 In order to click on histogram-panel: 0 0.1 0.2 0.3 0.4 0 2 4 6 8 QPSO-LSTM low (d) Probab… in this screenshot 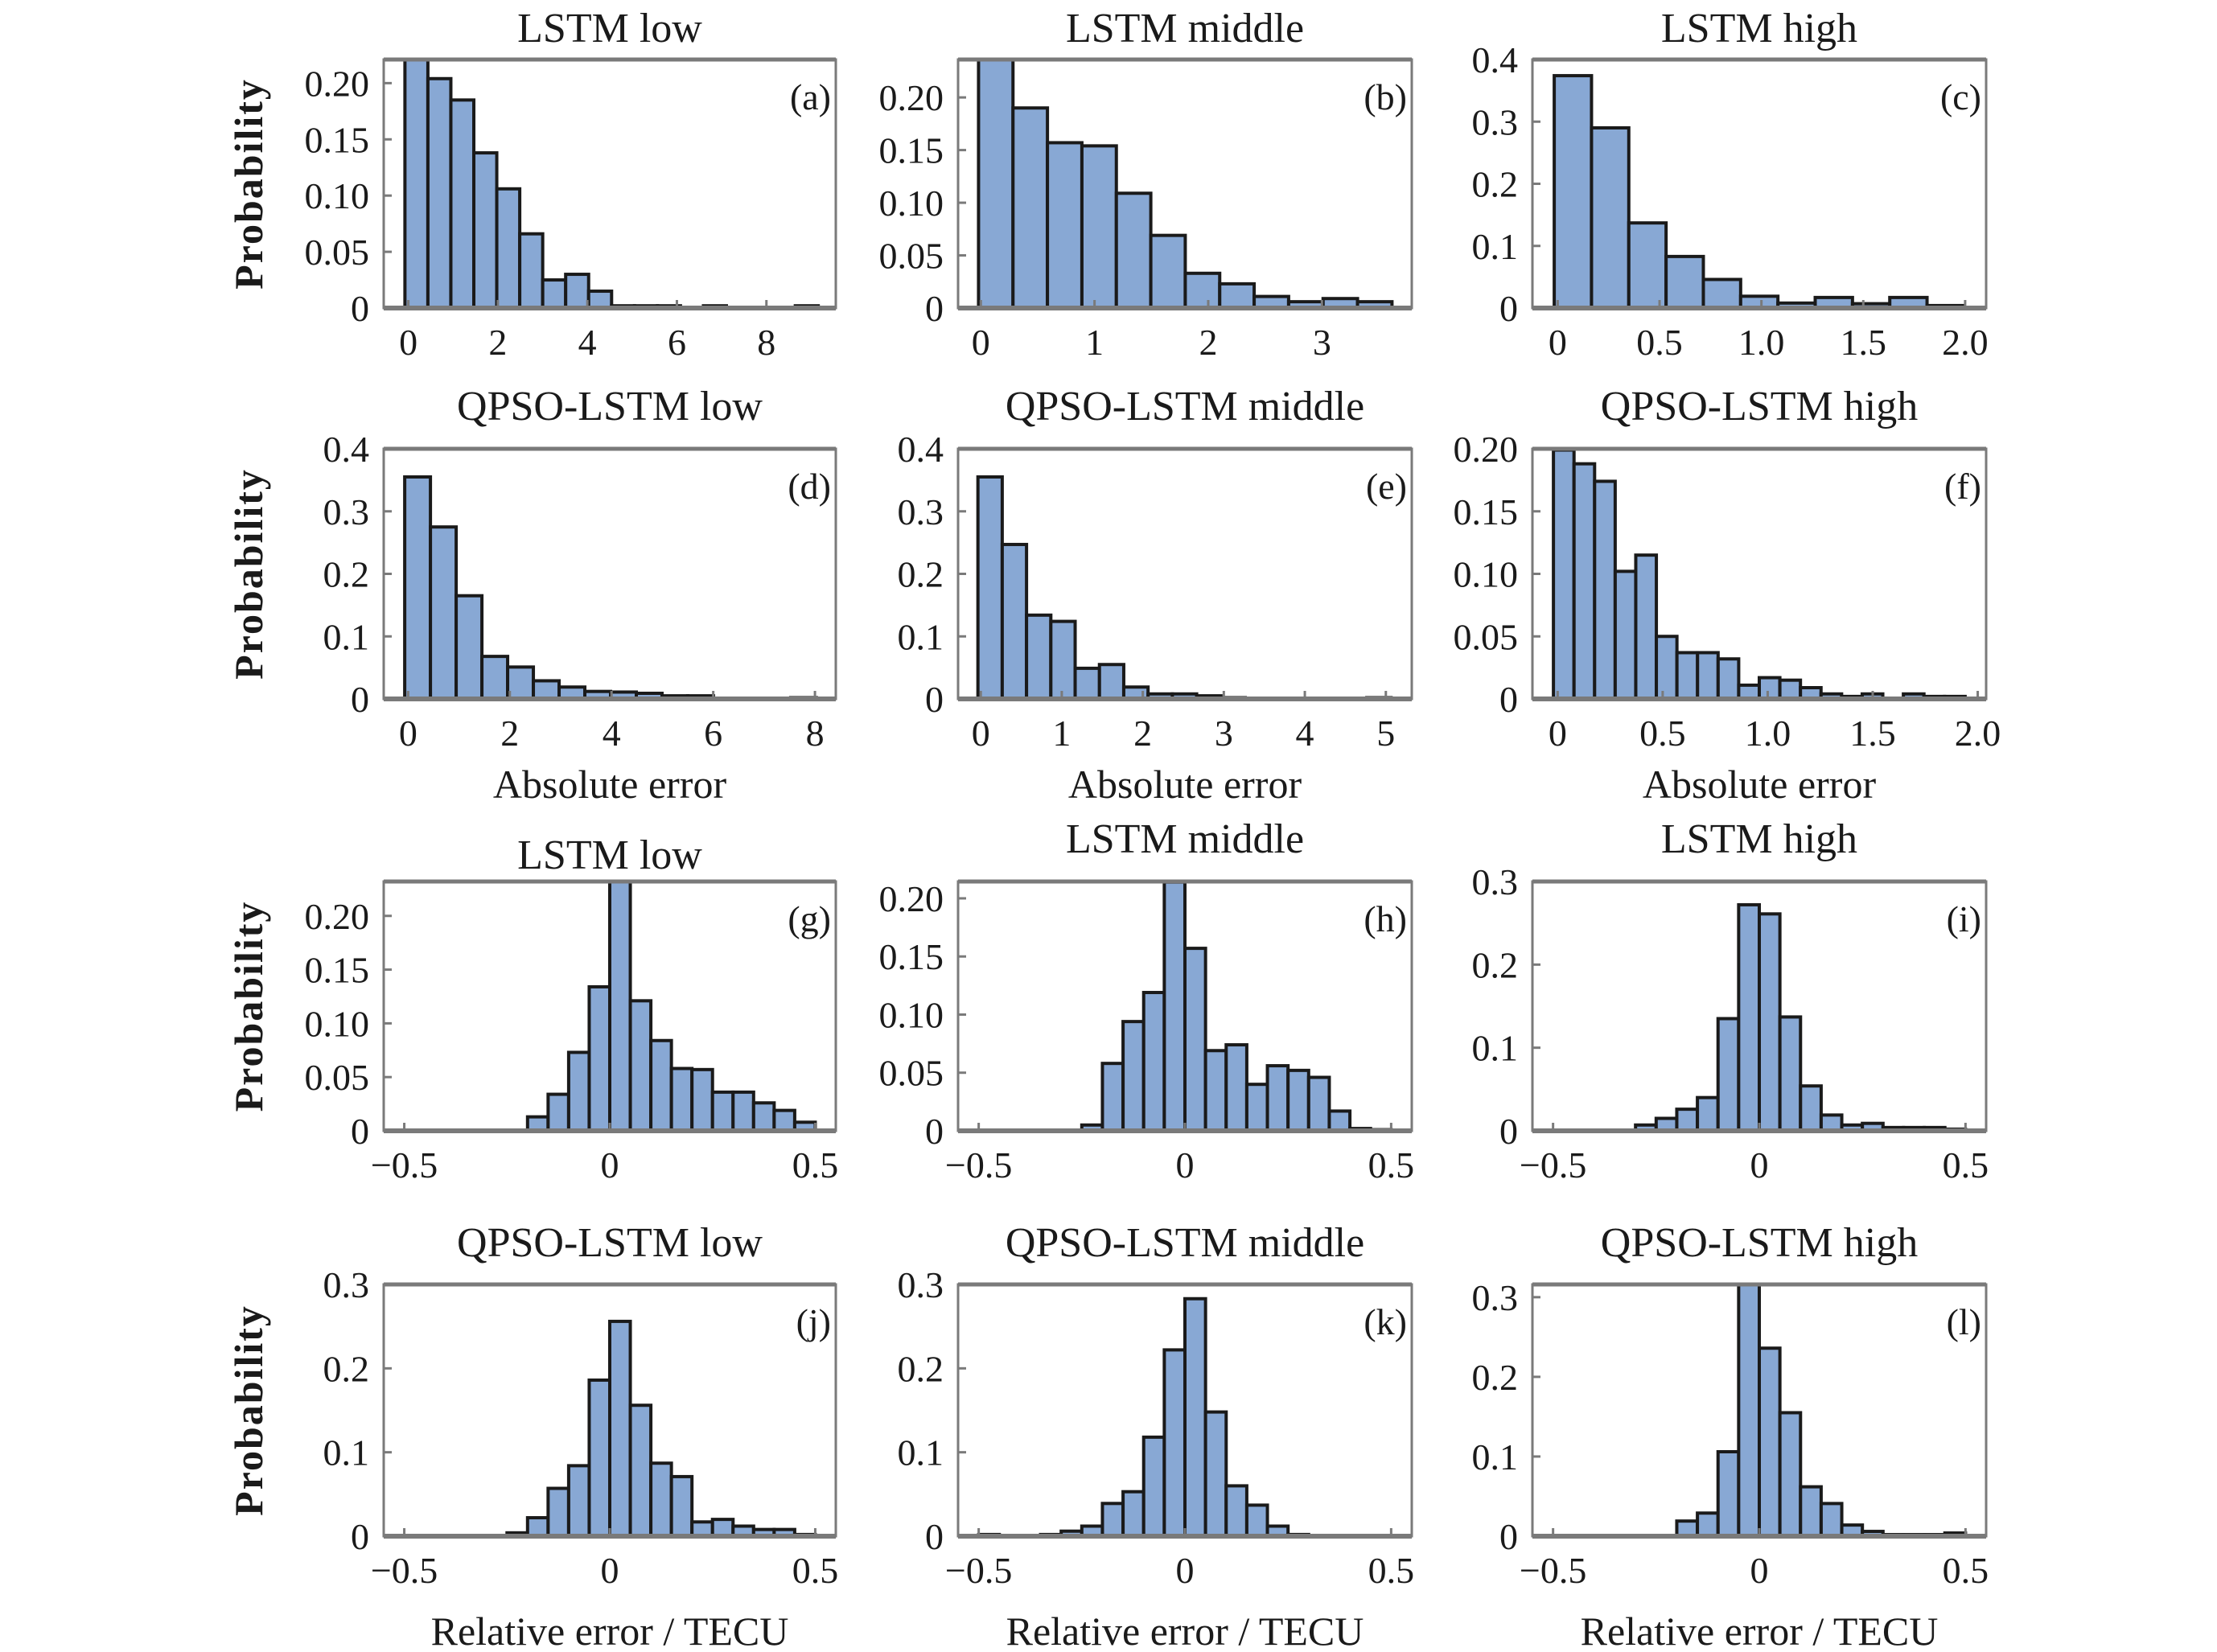, I will do `click(531, 595)`.